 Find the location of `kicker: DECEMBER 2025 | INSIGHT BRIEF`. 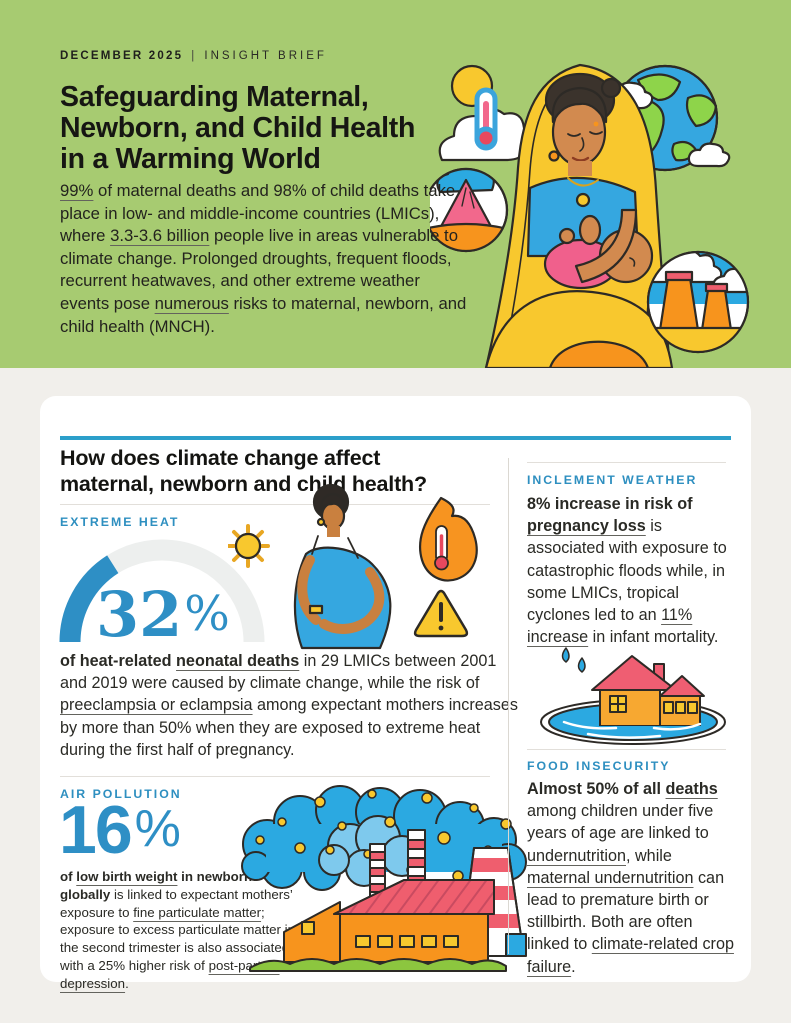

kicker: DECEMBER 2025 | INSIGHT BRIEF is located at coordinates (193, 56).